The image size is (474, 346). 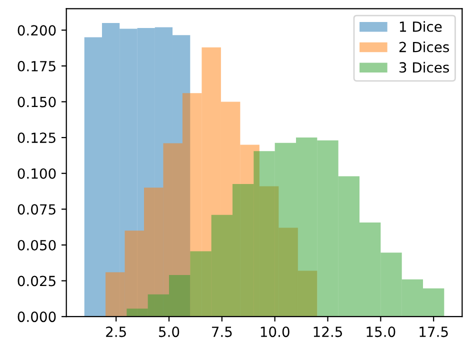 What do you see at coordinates (37, 245) in the screenshot?
I see `y-tick-label: 0.050` at bounding box center [37, 245].